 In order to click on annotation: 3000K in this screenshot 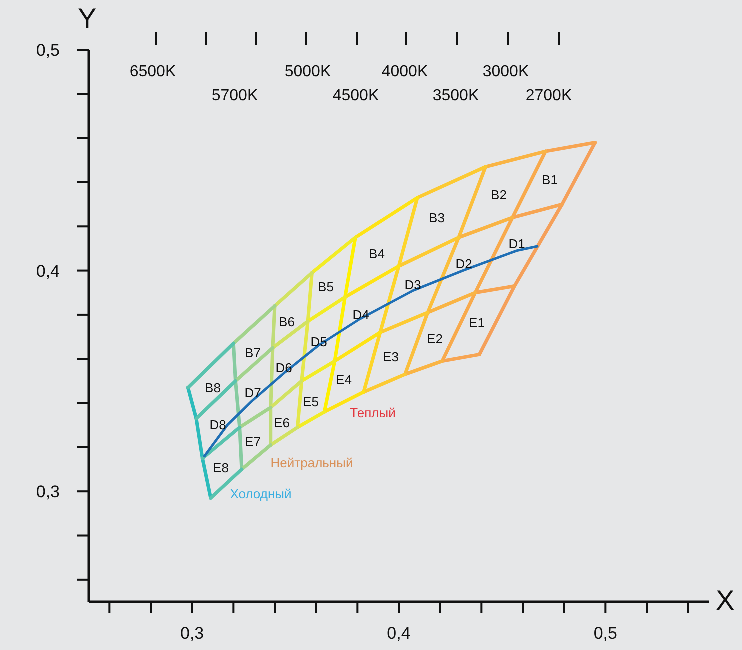, I will do `click(506, 72)`.